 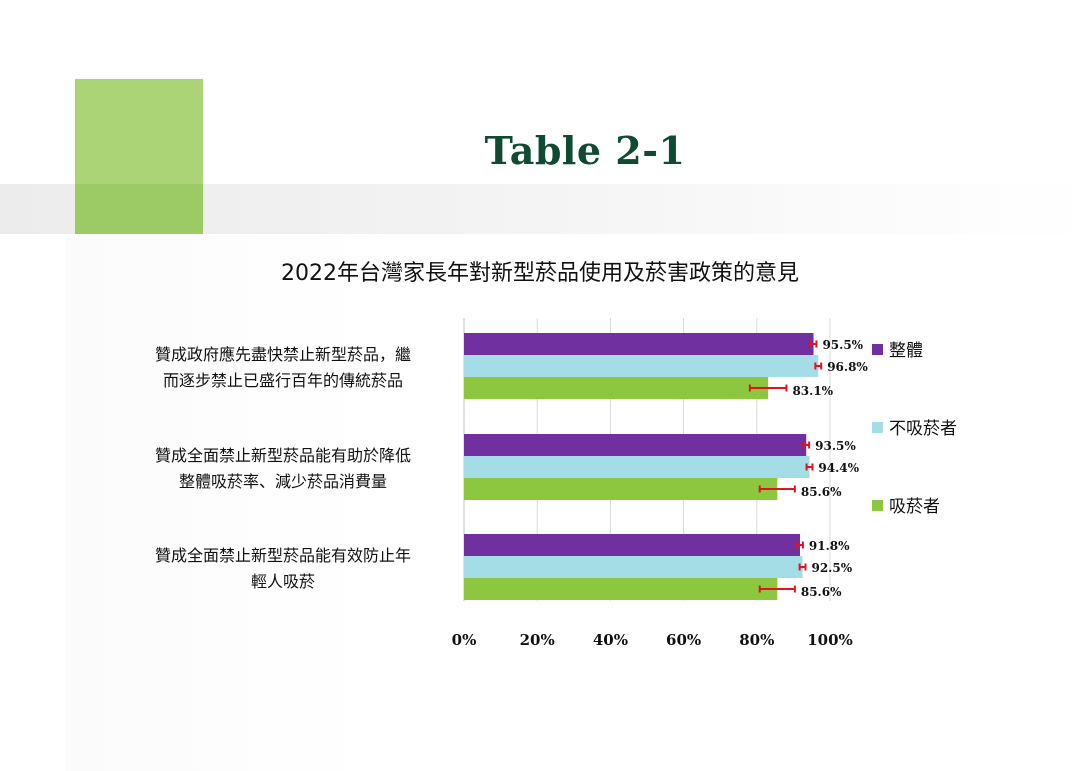 What do you see at coordinates (283, 481) in the screenshot?
I see `category-label: 整體吸菸率、減少菸品消費量` at bounding box center [283, 481].